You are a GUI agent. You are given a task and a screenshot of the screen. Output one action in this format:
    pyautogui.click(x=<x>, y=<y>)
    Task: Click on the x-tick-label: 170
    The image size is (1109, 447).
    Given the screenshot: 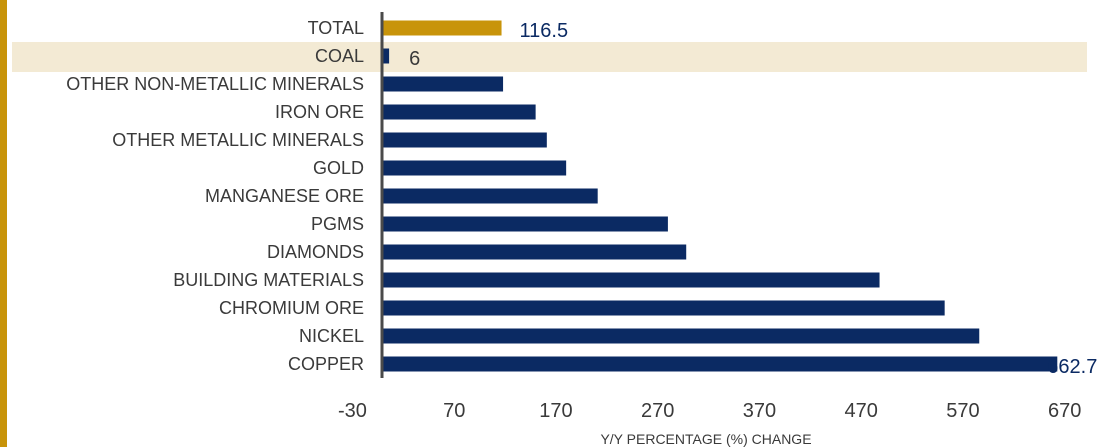 What is the action you would take?
    pyautogui.click(x=555, y=411)
    